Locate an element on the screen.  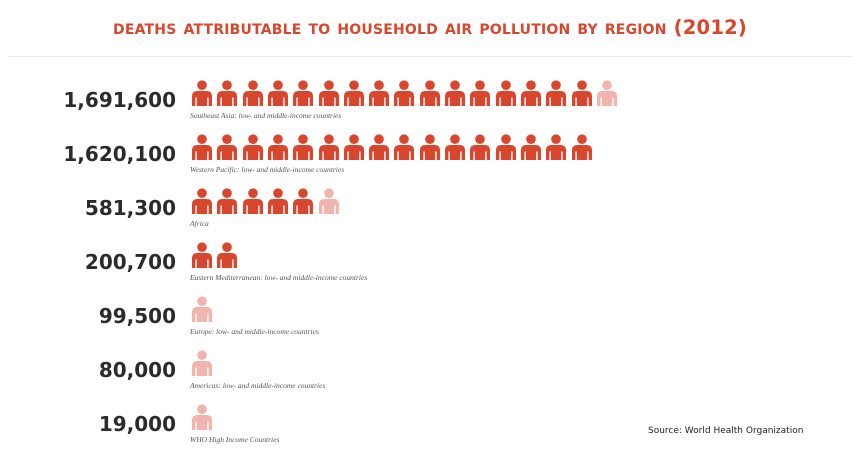
pictograph-row: 581,300 Africa is located at coordinates (430, 213).